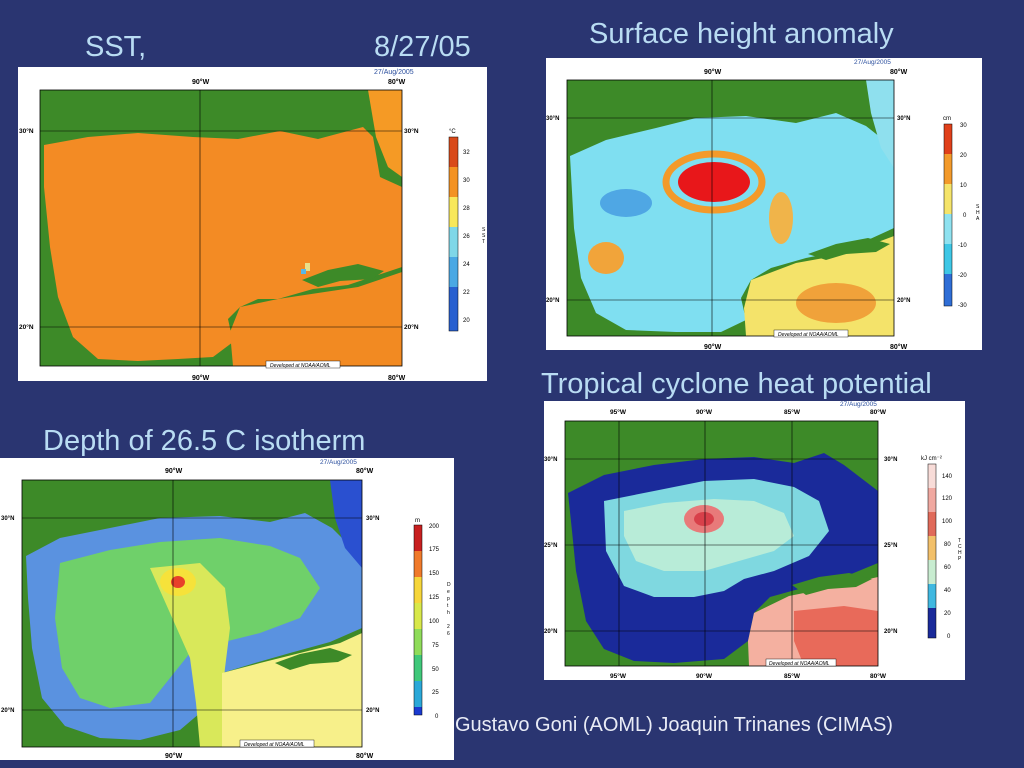 The height and width of the screenshot is (768, 1024). What do you see at coordinates (960, 553) in the screenshot?
I see `variable-letter: H` at bounding box center [960, 553].